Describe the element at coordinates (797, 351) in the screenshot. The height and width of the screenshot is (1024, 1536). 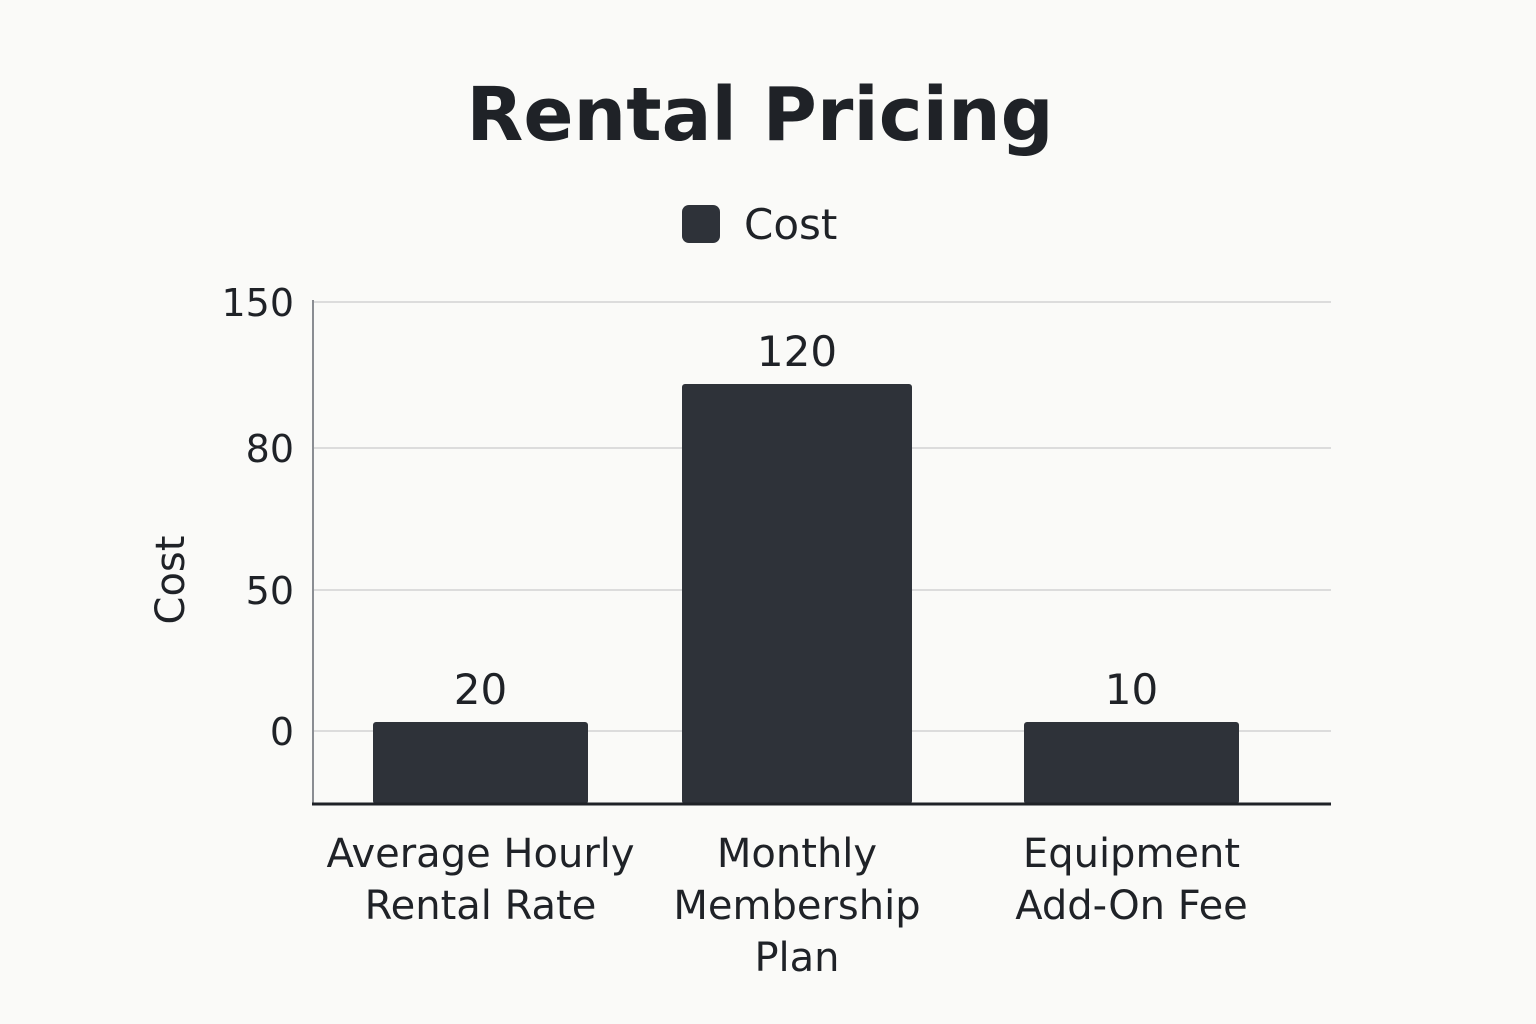
I see `data-label: 120` at that location.